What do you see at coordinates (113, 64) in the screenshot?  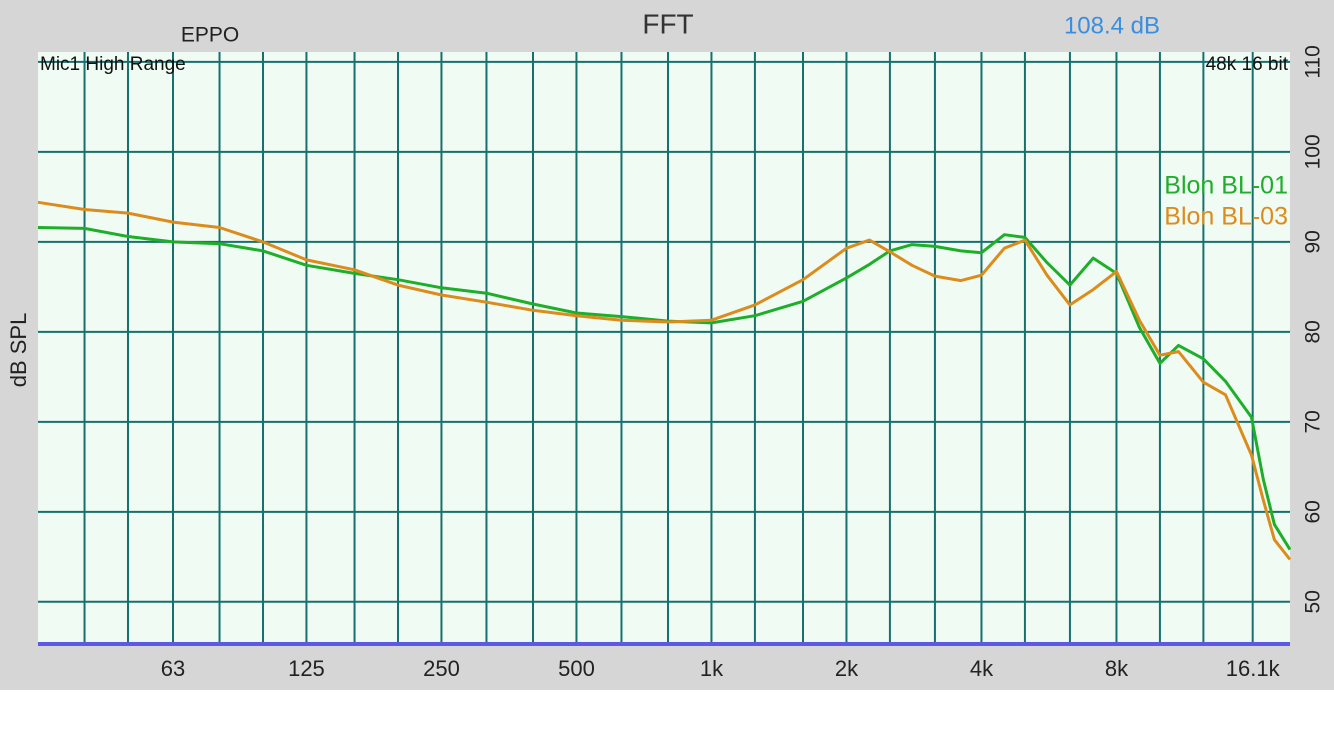 I see `mic-note: Mic1 High Range` at bounding box center [113, 64].